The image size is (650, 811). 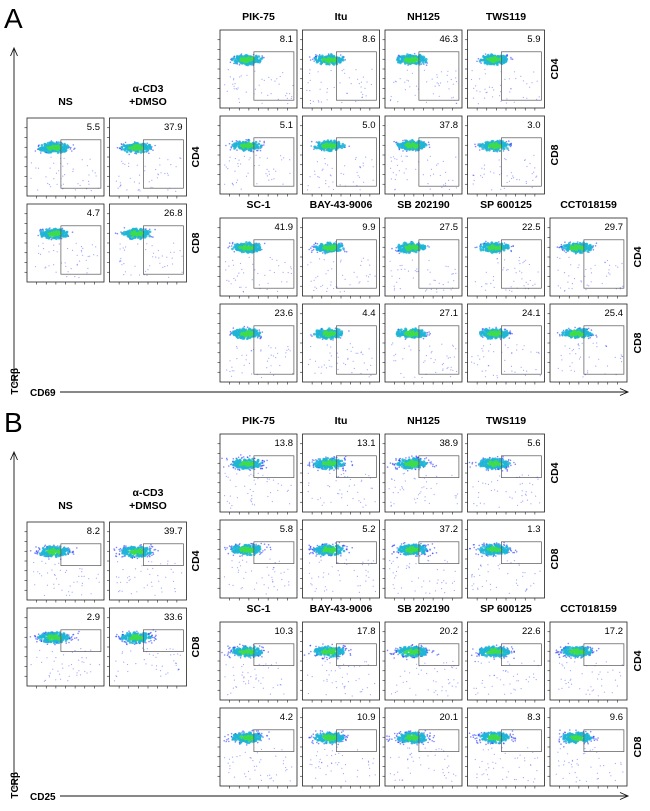 I want to click on plot-frame, so click(x=65, y=157).